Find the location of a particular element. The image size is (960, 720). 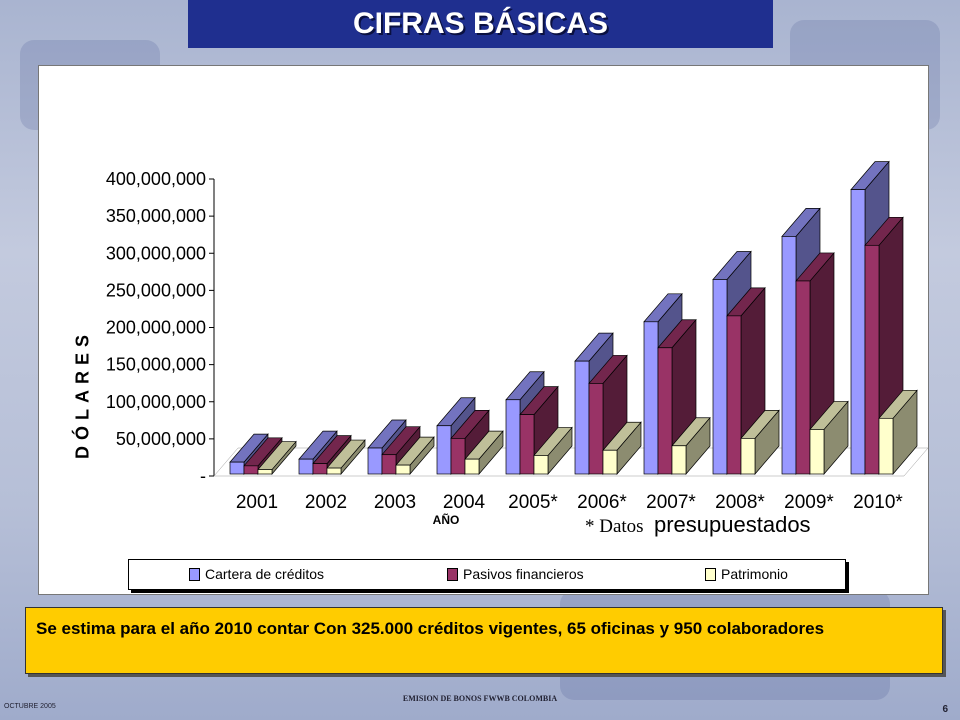

legend-item-patrimonio: Patrimonio is located at coordinates (746, 574).